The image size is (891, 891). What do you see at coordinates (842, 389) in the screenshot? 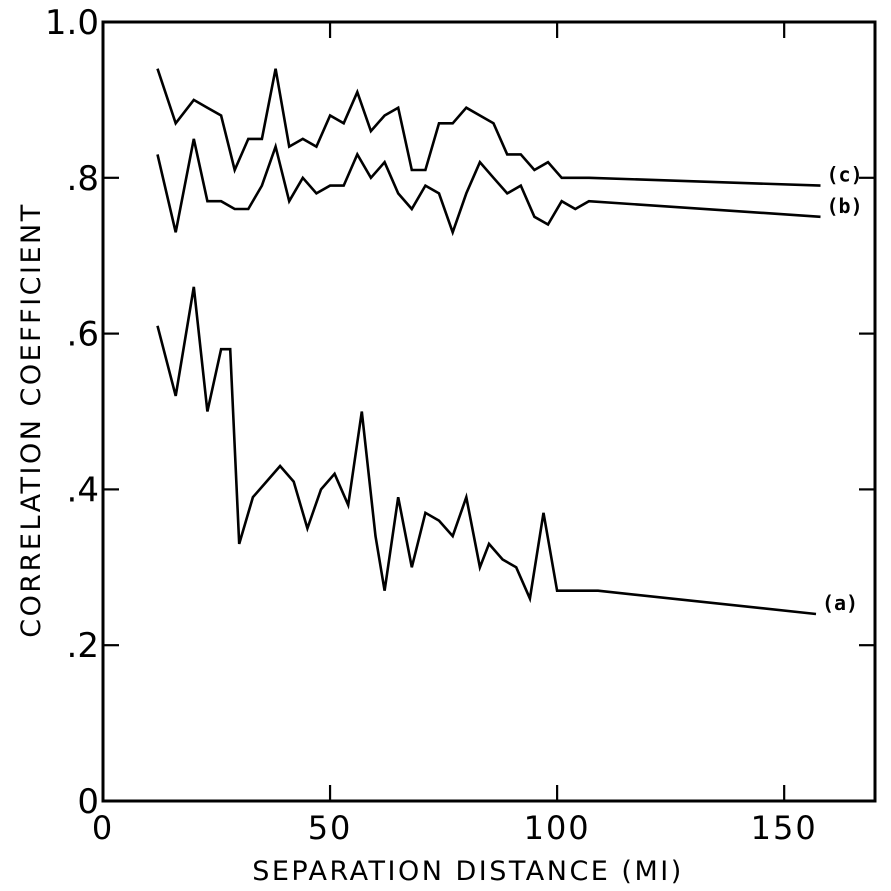
I see `series-labels: (a) (b) (c)` at bounding box center [842, 389].